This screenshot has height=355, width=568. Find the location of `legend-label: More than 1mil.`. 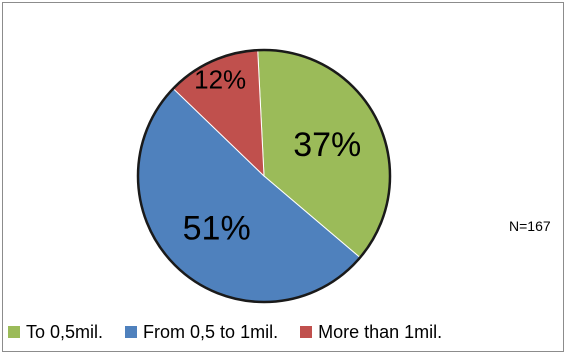

legend-label: More than 1mil. is located at coordinates (380, 331).